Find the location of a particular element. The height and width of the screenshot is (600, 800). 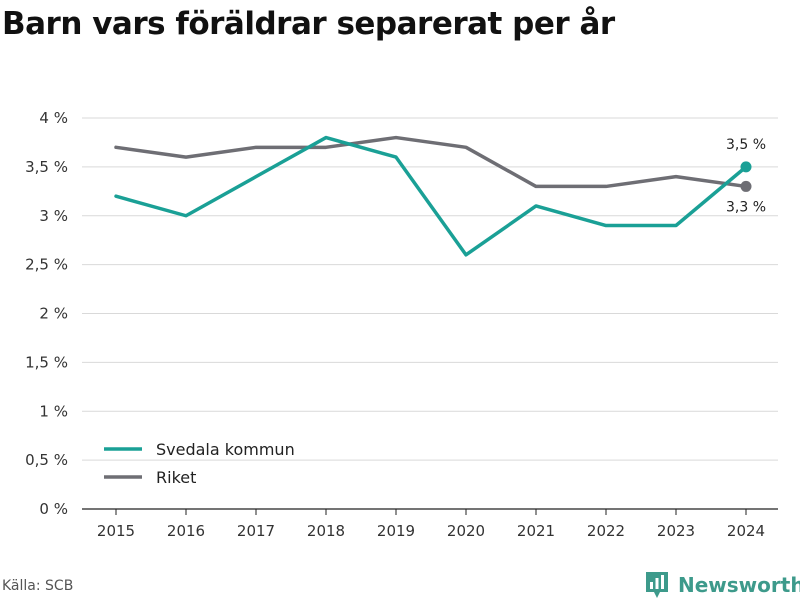

y-tick-label: 1,5 % is located at coordinates (46, 362).